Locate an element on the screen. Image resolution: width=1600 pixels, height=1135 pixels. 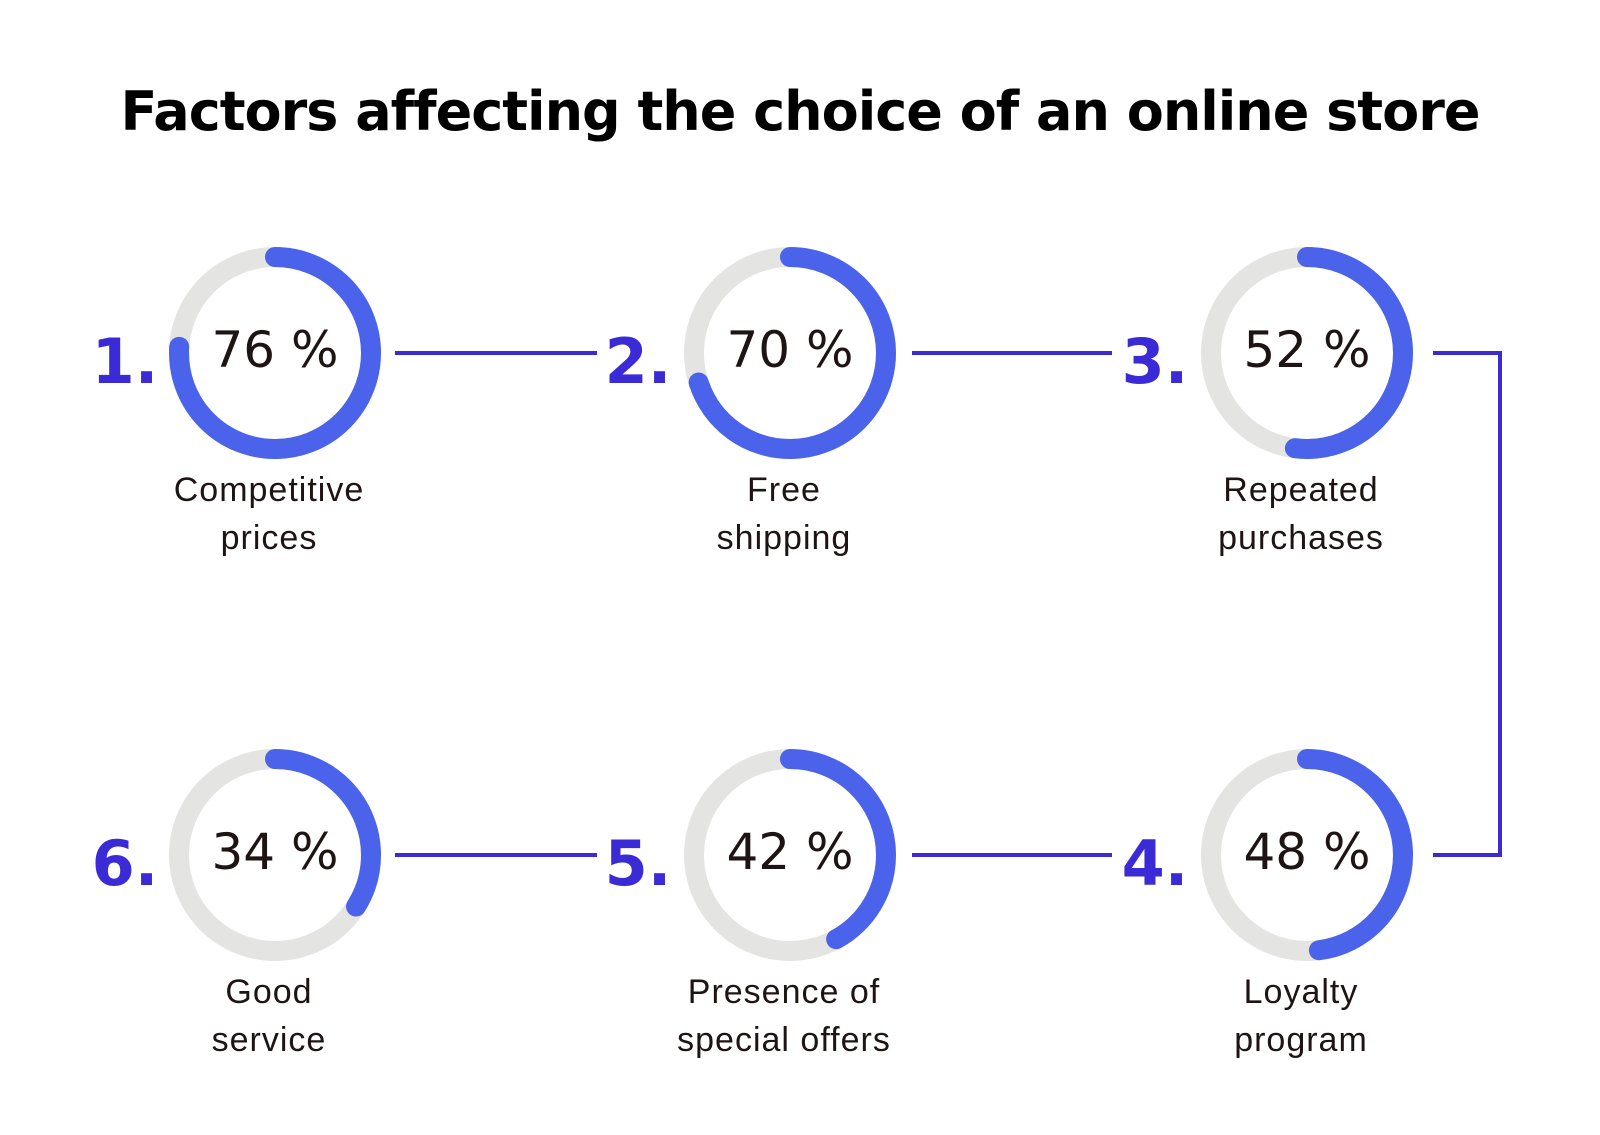
factor-label: Competitive is located at coordinates (269, 490).